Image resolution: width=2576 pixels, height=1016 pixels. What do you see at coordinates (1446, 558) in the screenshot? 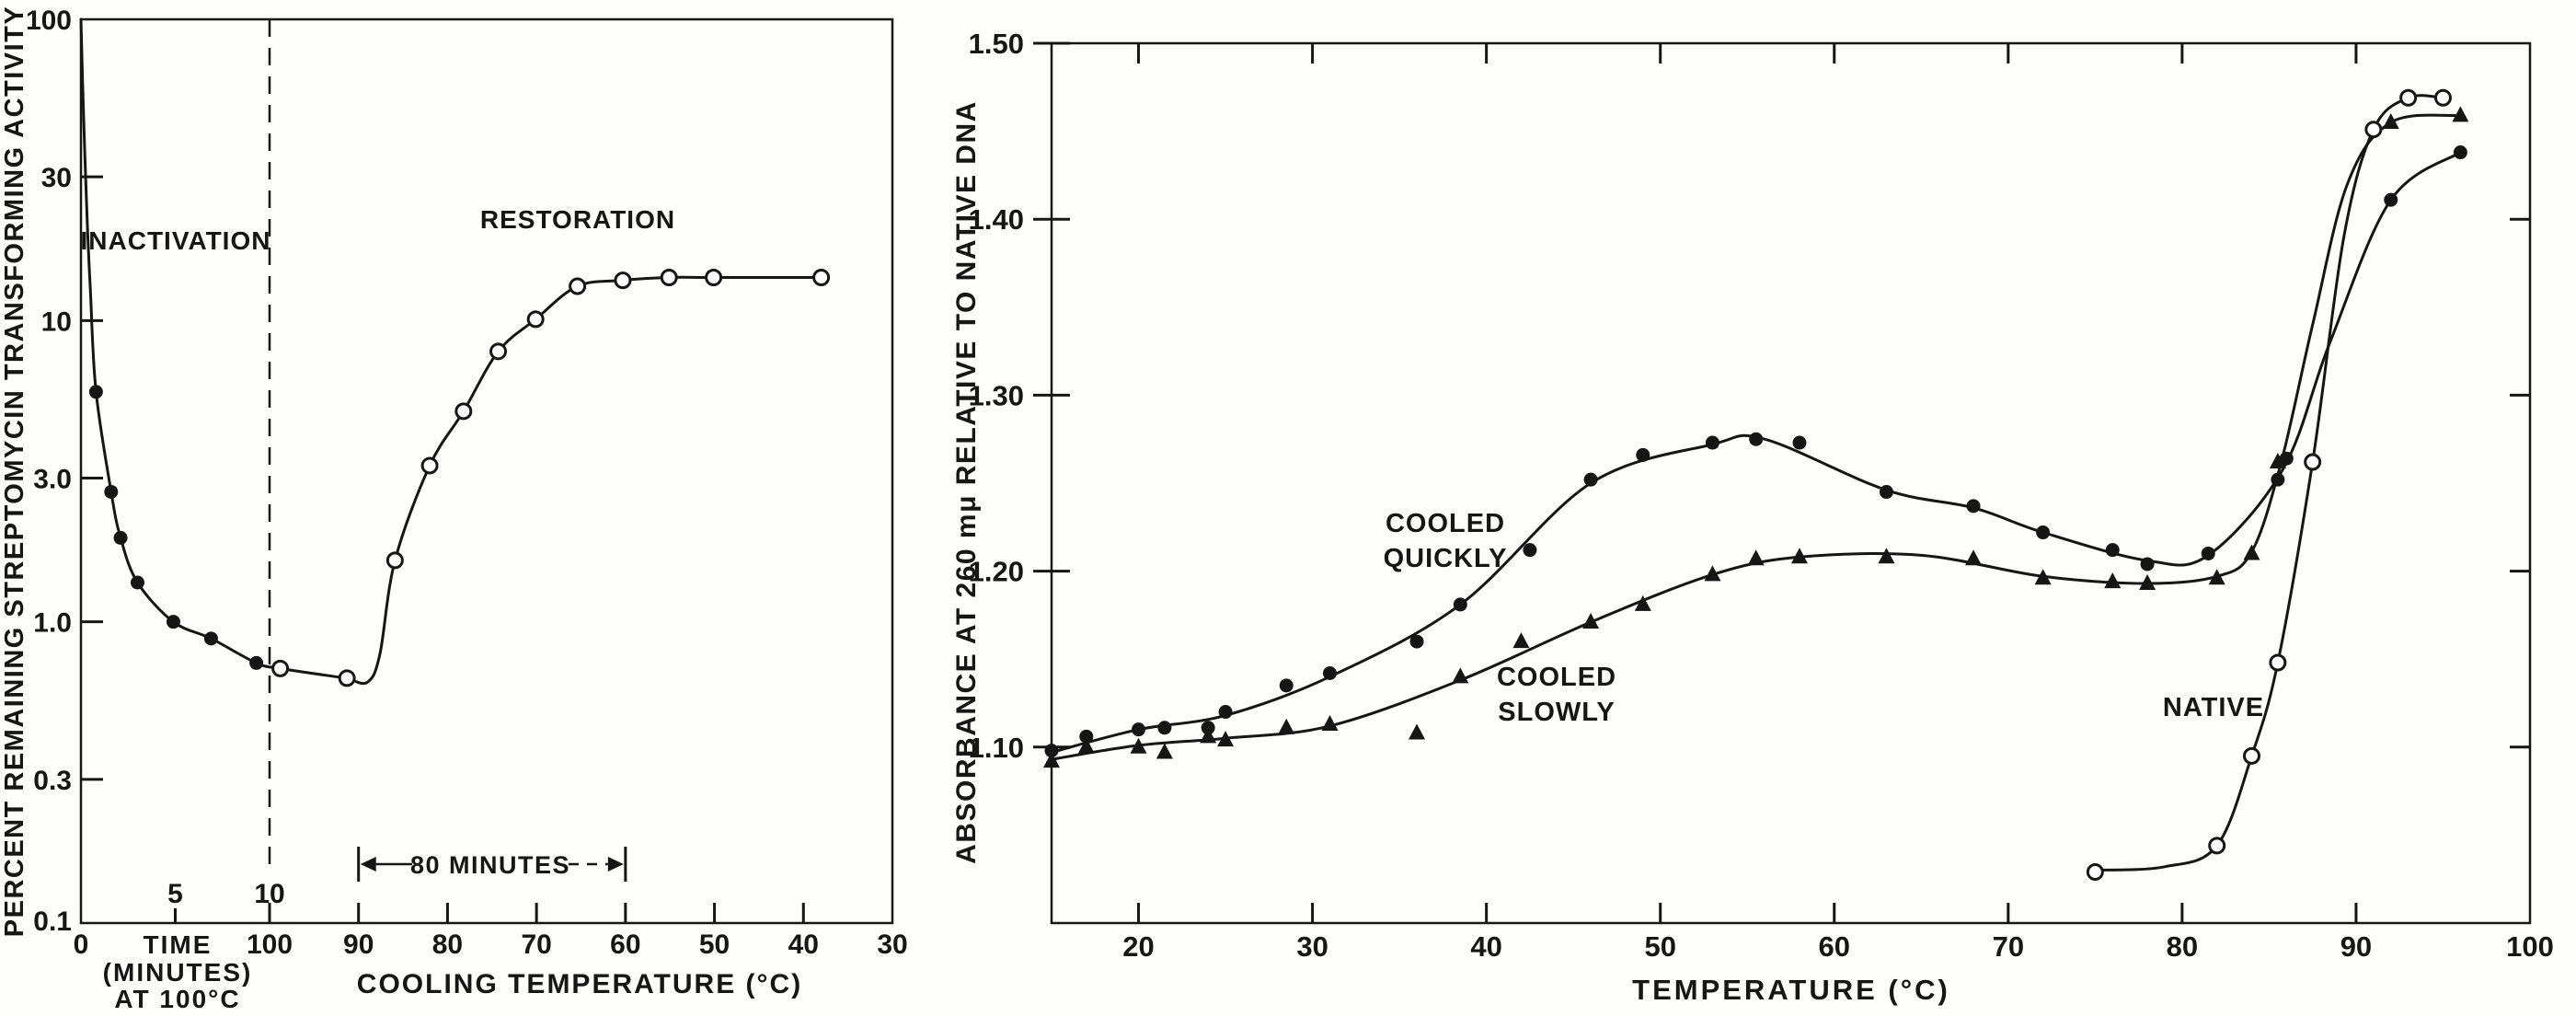
I see `cooled-quickly-label-line: QUICKLY` at bounding box center [1446, 558].